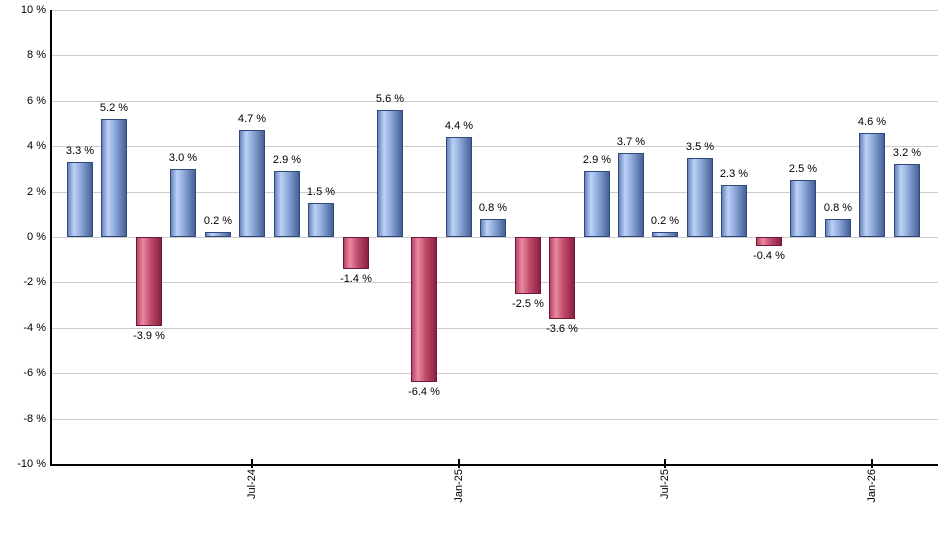 The height and width of the screenshot is (550, 940). What do you see at coordinates (183, 158) in the screenshot?
I see `bar-value-label: 3.0 %` at bounding box center [183, 158].